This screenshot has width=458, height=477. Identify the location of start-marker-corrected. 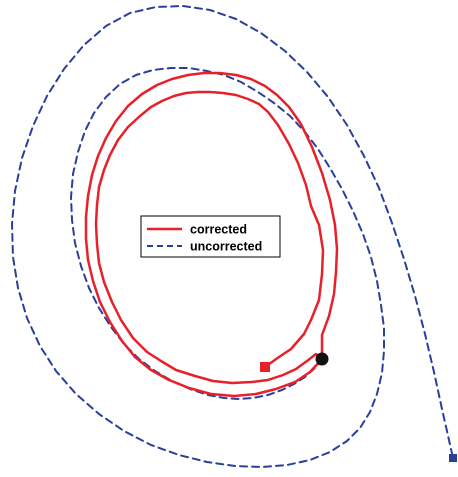
(265, 367).